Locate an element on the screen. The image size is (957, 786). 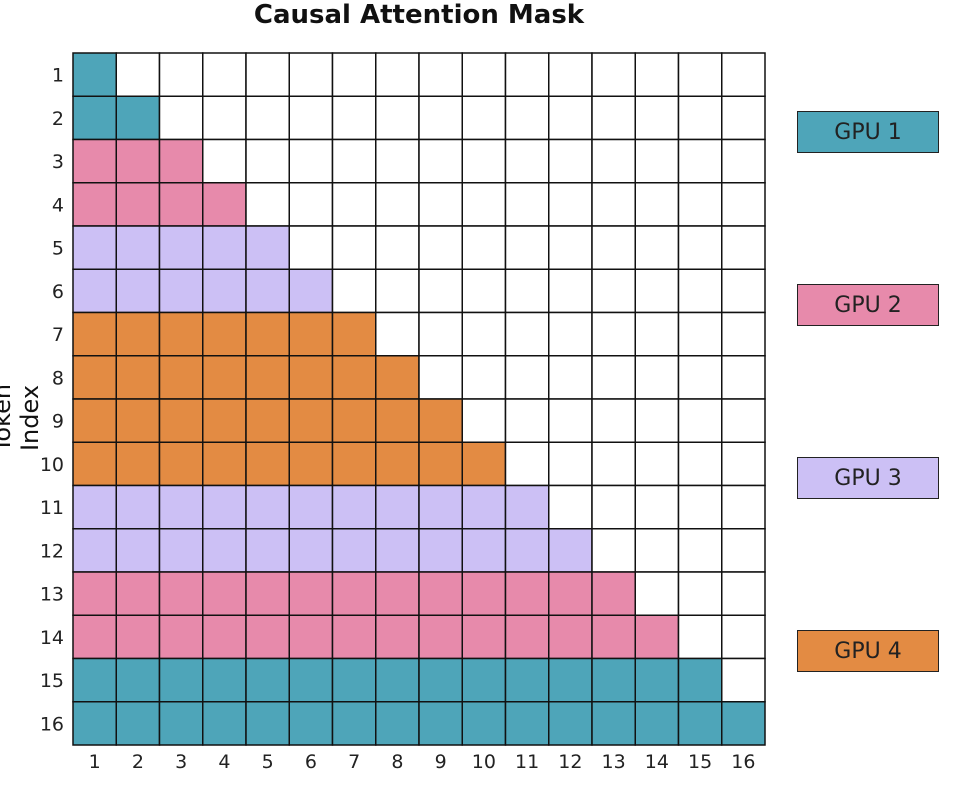
y-tick-label: 3 is located at coordinates (58, 162).